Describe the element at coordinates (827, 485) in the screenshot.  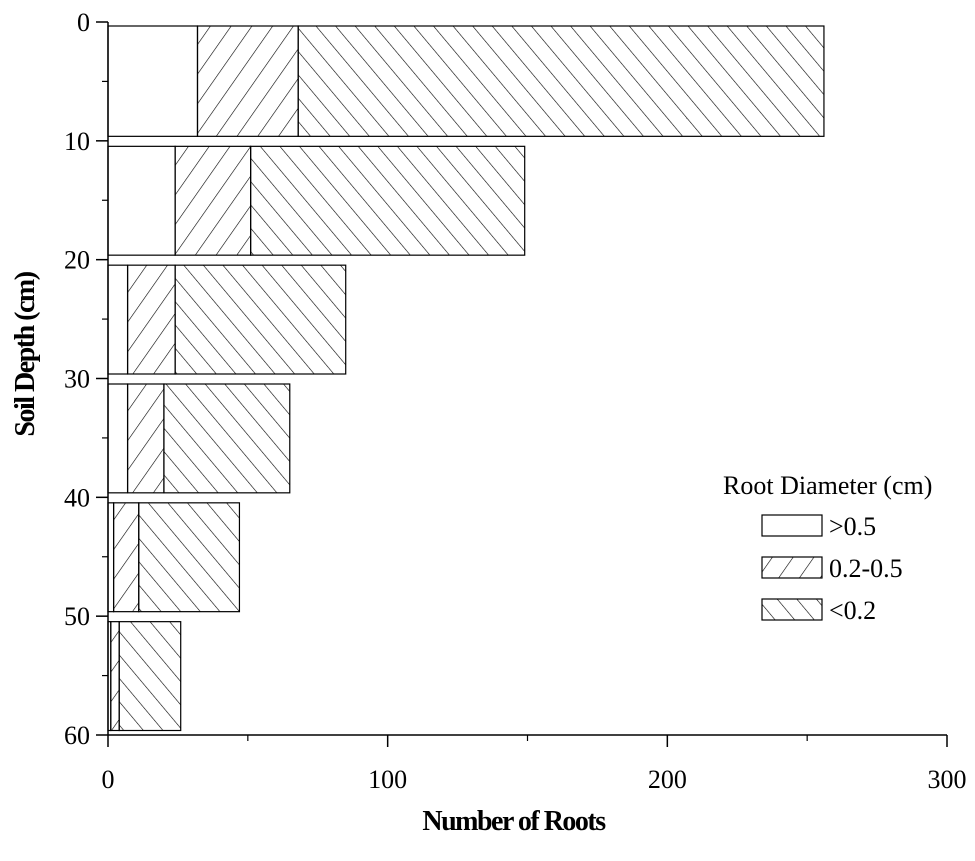
I see `legend-title: Root Diameter (cm)` at that location.